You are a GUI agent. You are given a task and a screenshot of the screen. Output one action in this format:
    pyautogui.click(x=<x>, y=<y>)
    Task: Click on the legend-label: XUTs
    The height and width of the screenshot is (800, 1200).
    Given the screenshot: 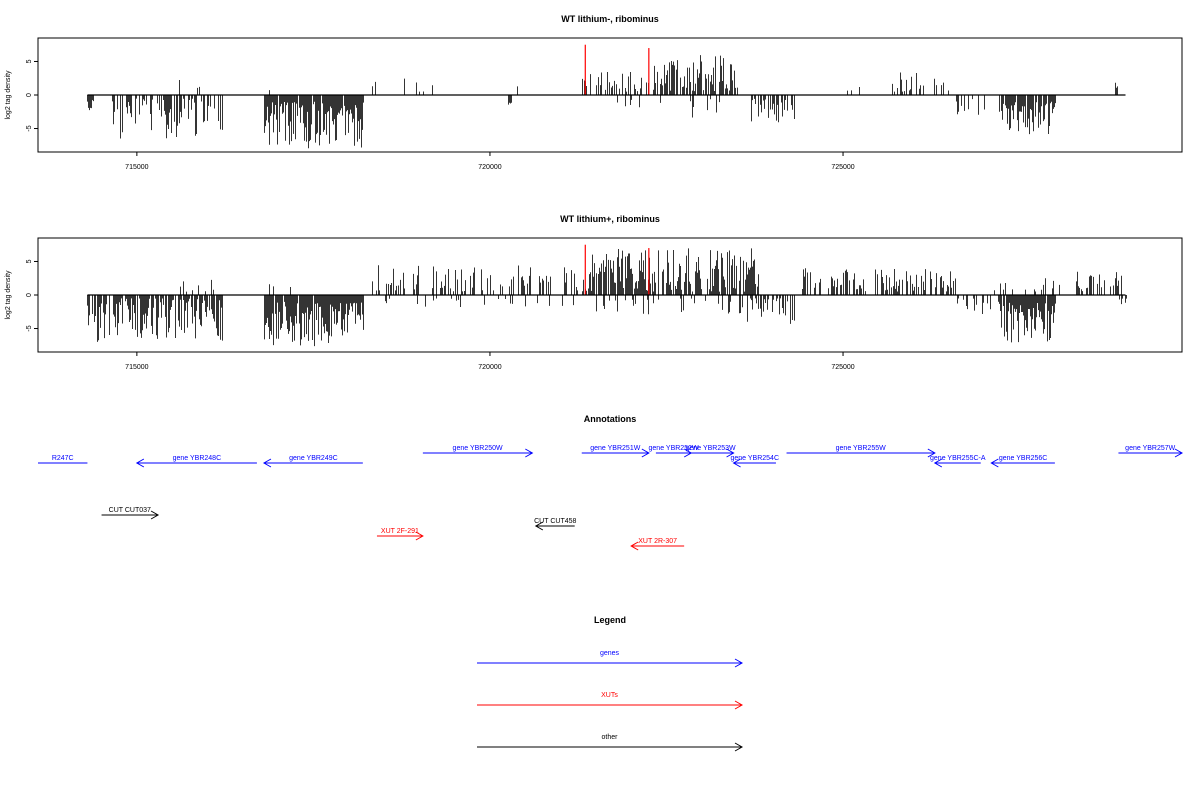 What is the action you would take?
    pyautogui.click(x=609, y=695)
    